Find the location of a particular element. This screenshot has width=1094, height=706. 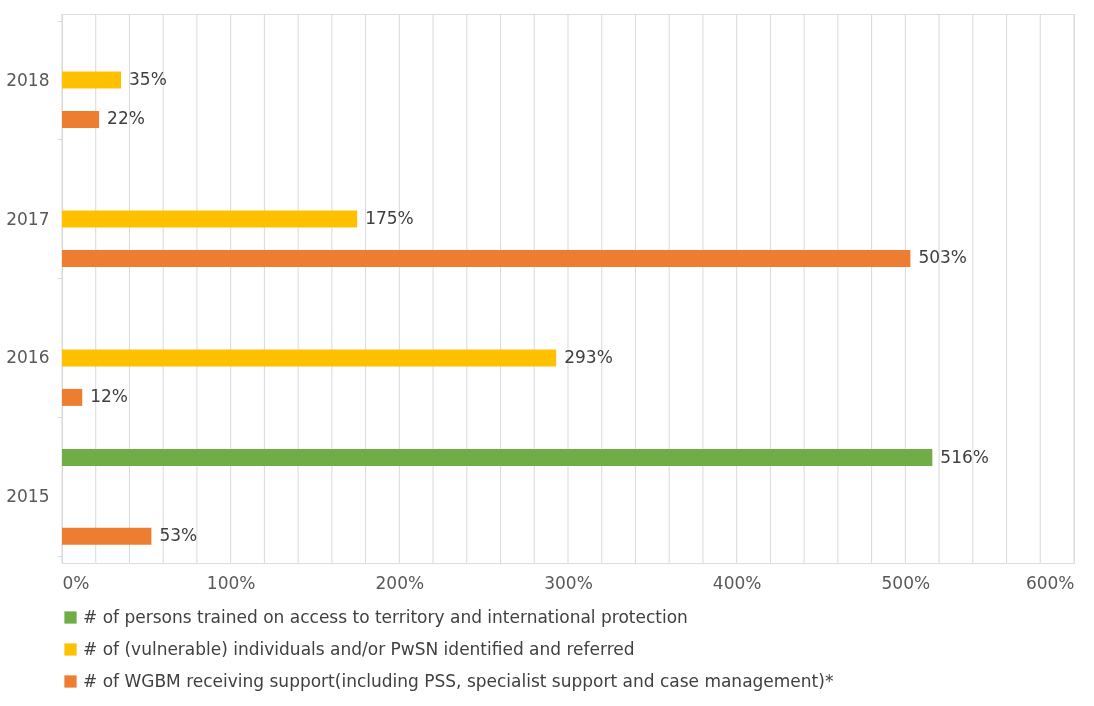

data-label: 35% is located at coordinates (148, 79).